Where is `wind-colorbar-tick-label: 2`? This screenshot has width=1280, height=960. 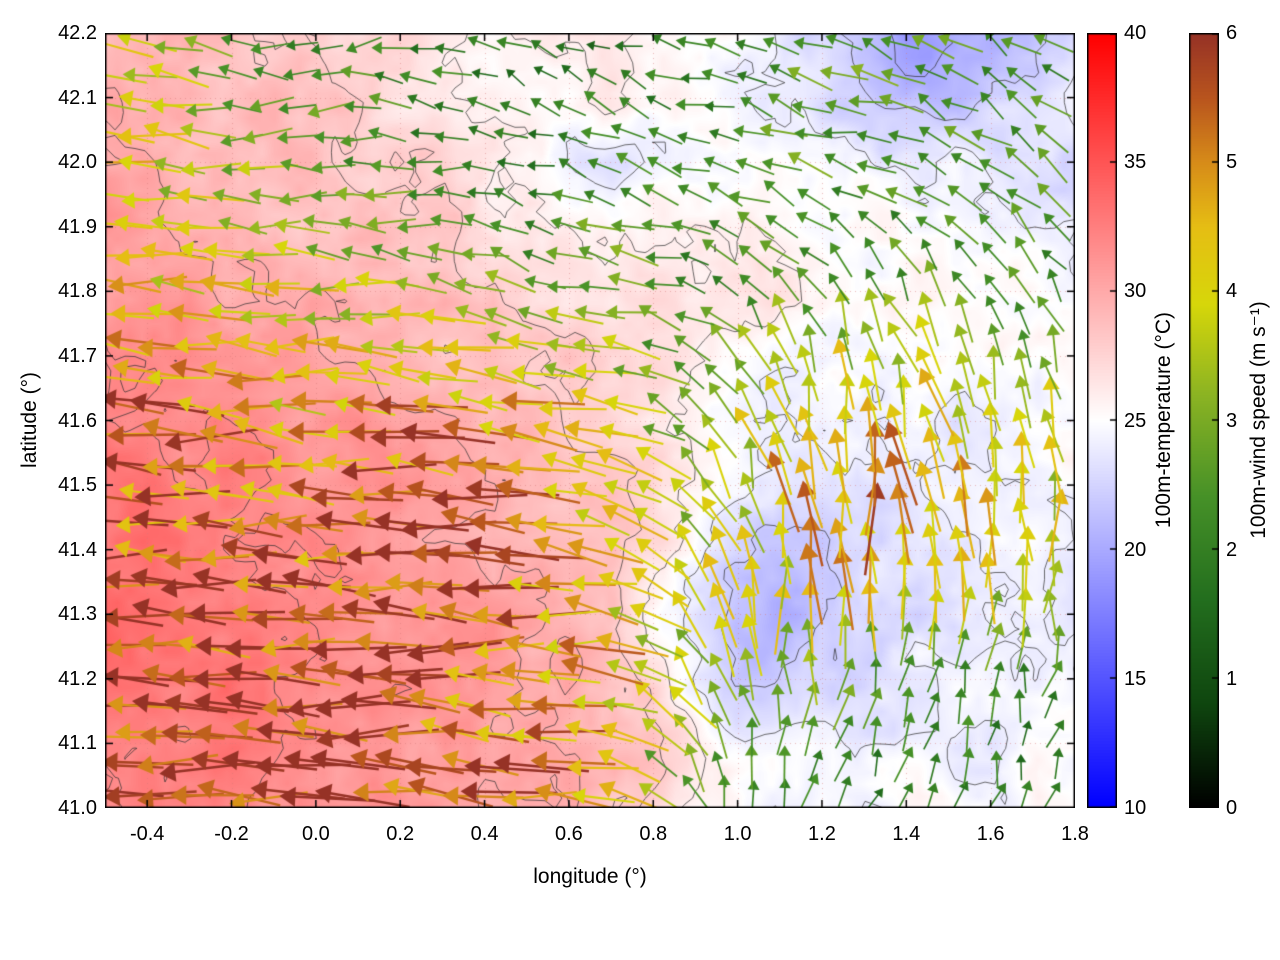
wind-colorbar-tick-label: 2 is located at coordinates (1232, 549).